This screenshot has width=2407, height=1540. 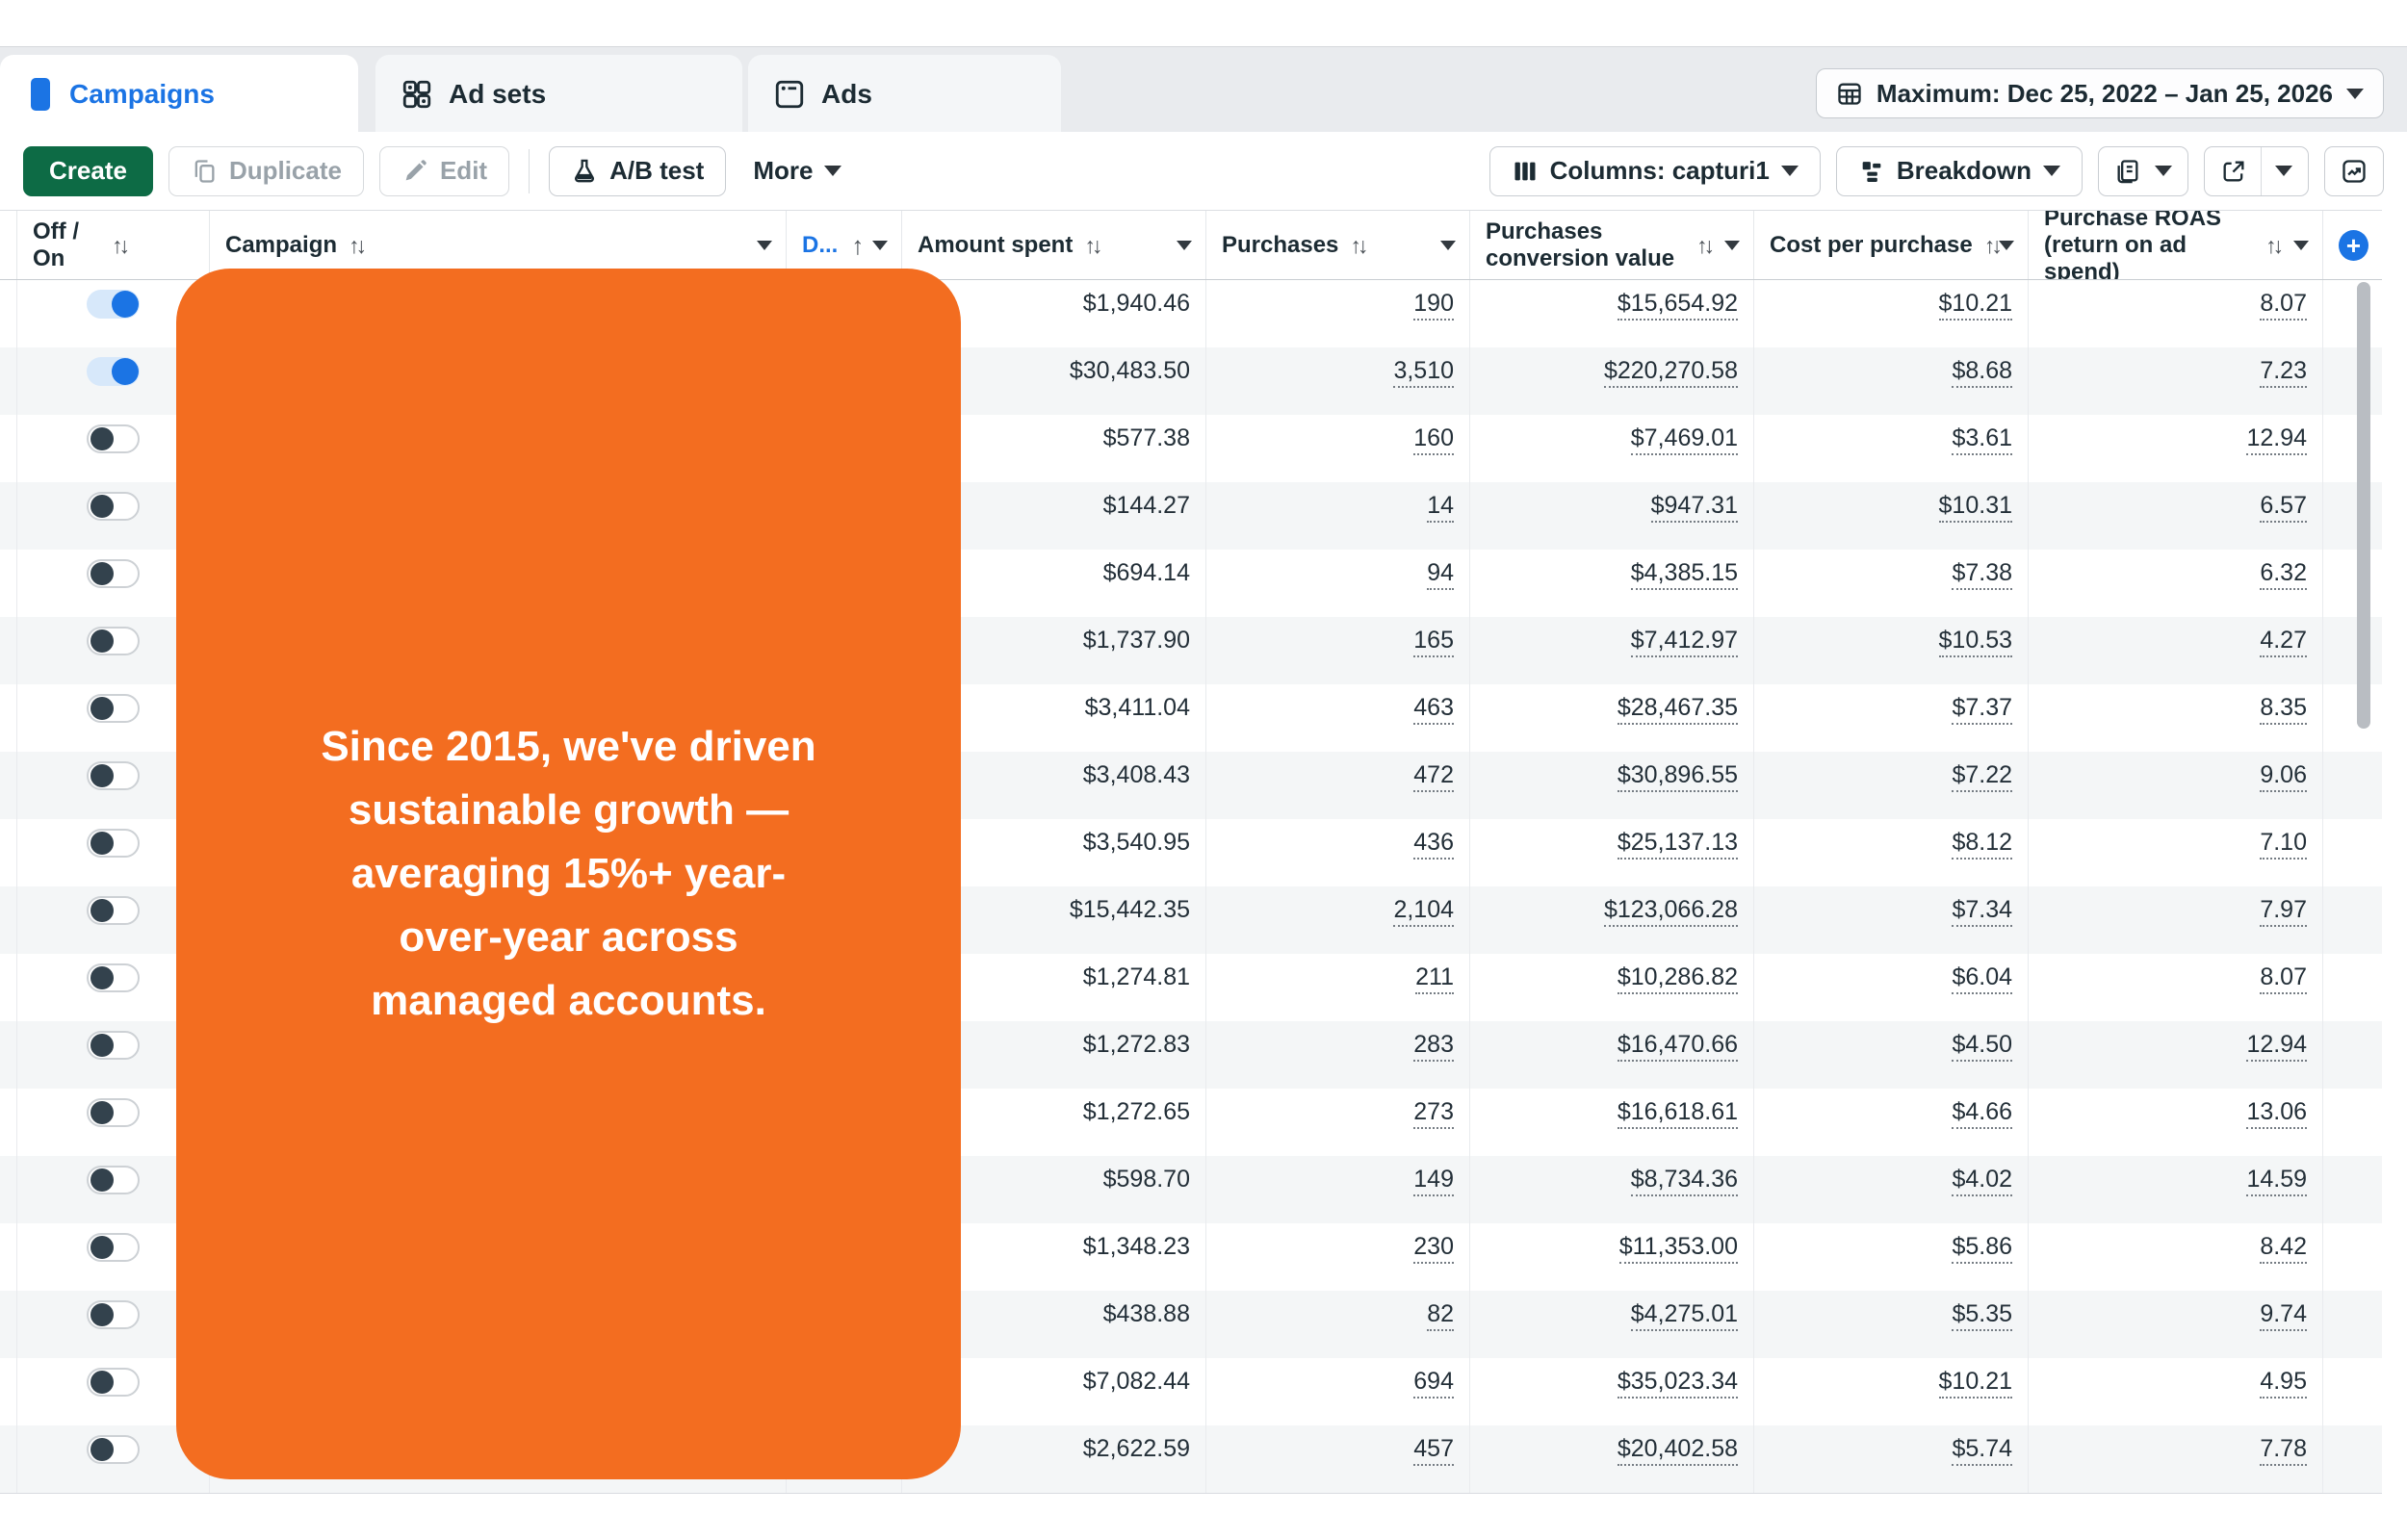 What do you see at coordinates (1433, 1383) in the screenshot?
I see `purchases-value: 694` at bounding box center [1433, 1383].